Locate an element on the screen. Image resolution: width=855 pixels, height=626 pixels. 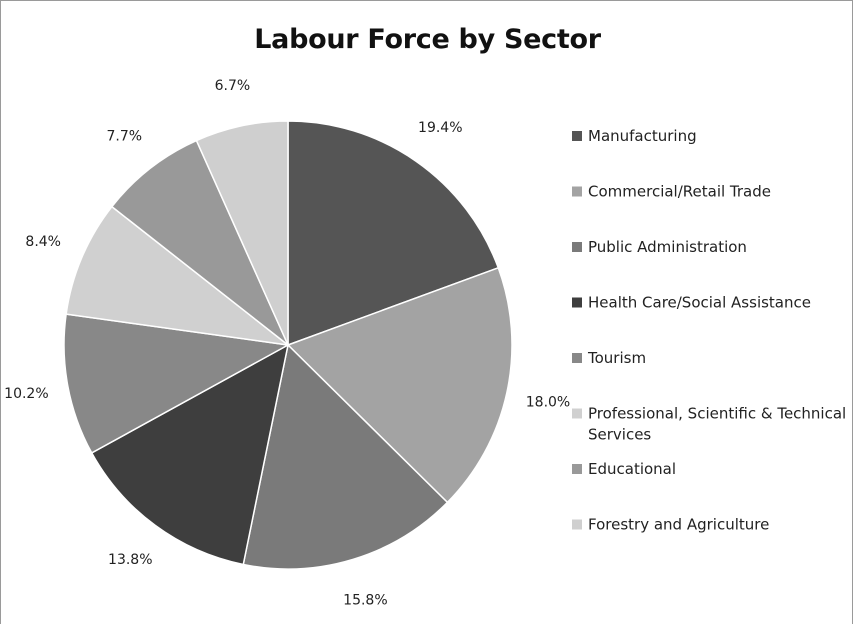
slice-label-2: 18.0% is located at coordinates (548, 402).